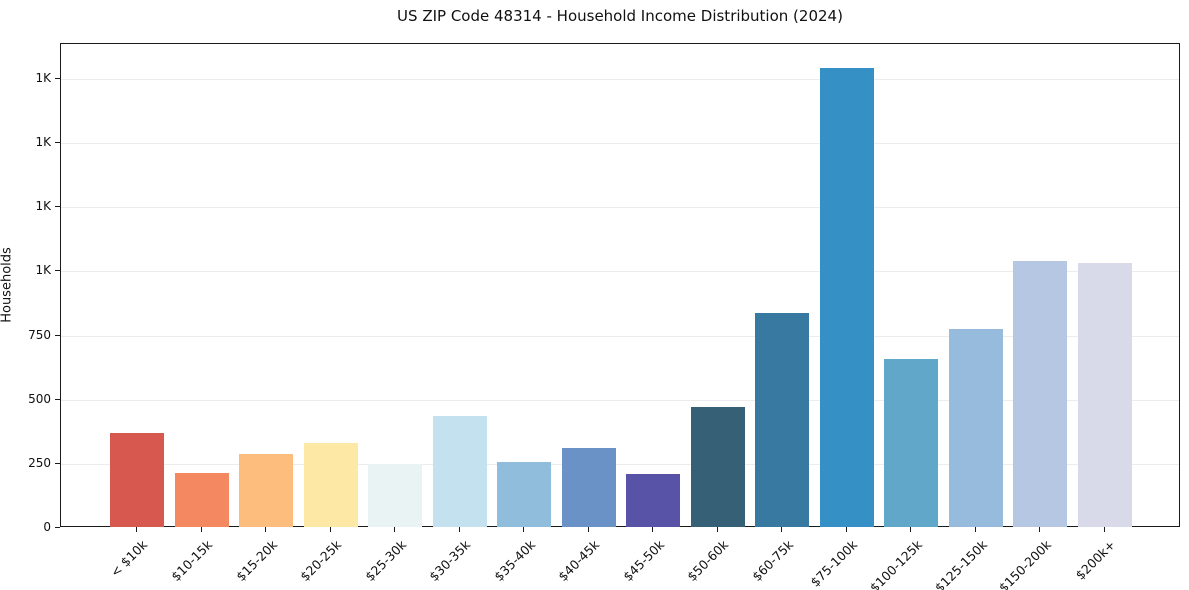 Image resolution: width=1189 pixels, height=590 pixels. What do you see at coordinates (976, 428) in the screenshot?
I see `bar-125-150k` at bounding box center [976, 428].